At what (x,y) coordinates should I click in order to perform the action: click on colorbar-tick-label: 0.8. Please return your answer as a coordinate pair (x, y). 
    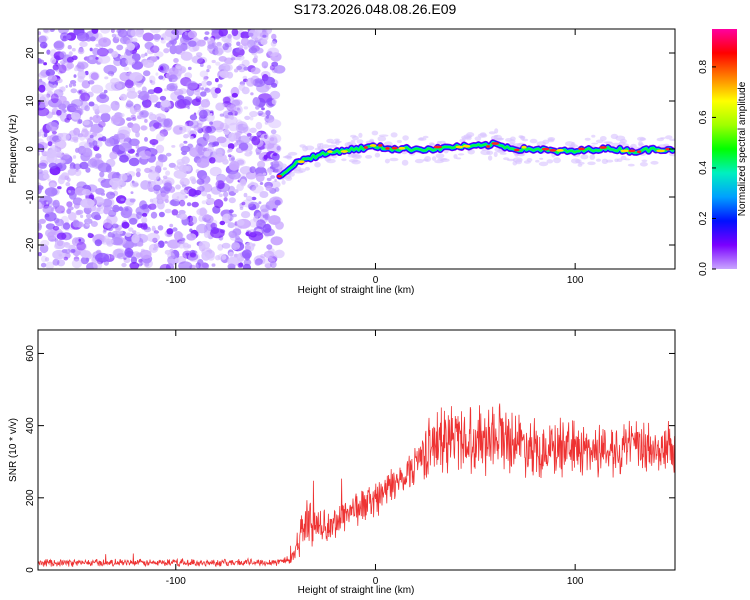
    Looking at the image, I should click on (703, 67).